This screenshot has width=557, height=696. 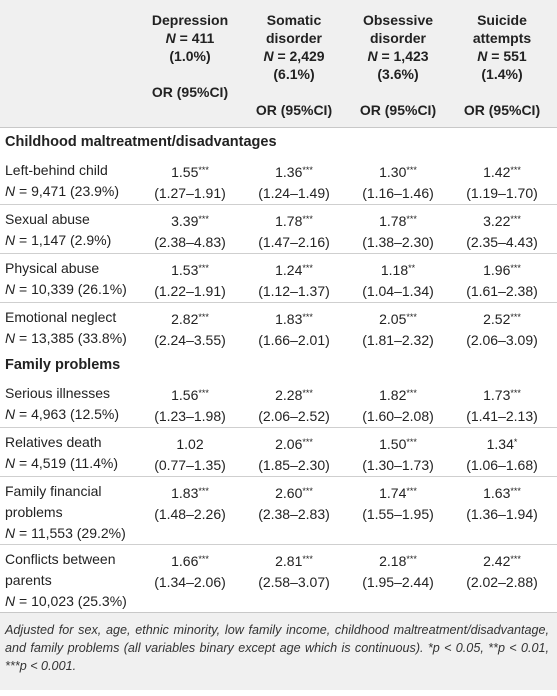 I want to click on or-value-line: 2.52***, so click(x=502, y=318).